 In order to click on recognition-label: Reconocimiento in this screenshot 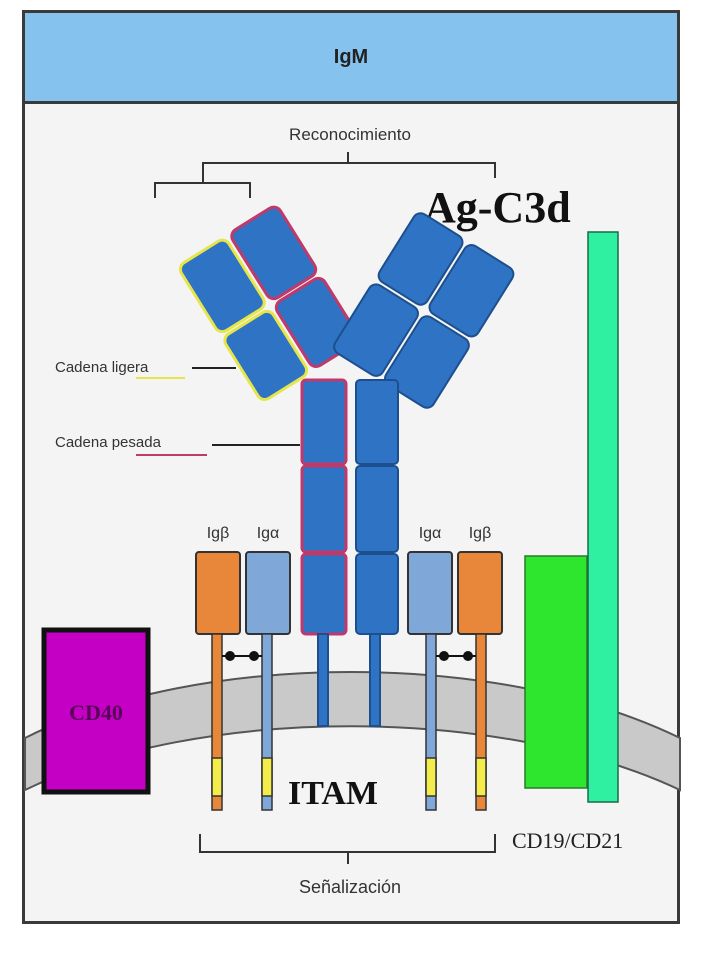, I will do `click(350, 134)`.